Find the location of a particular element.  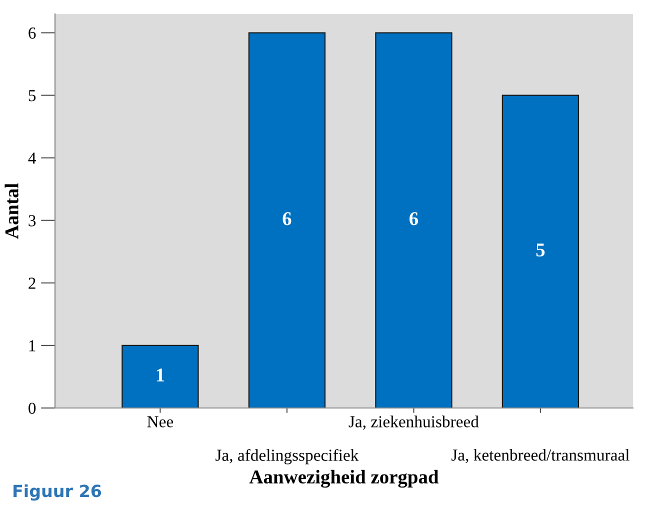

y-tick-label: 2 is located at coordinates (32, 283).